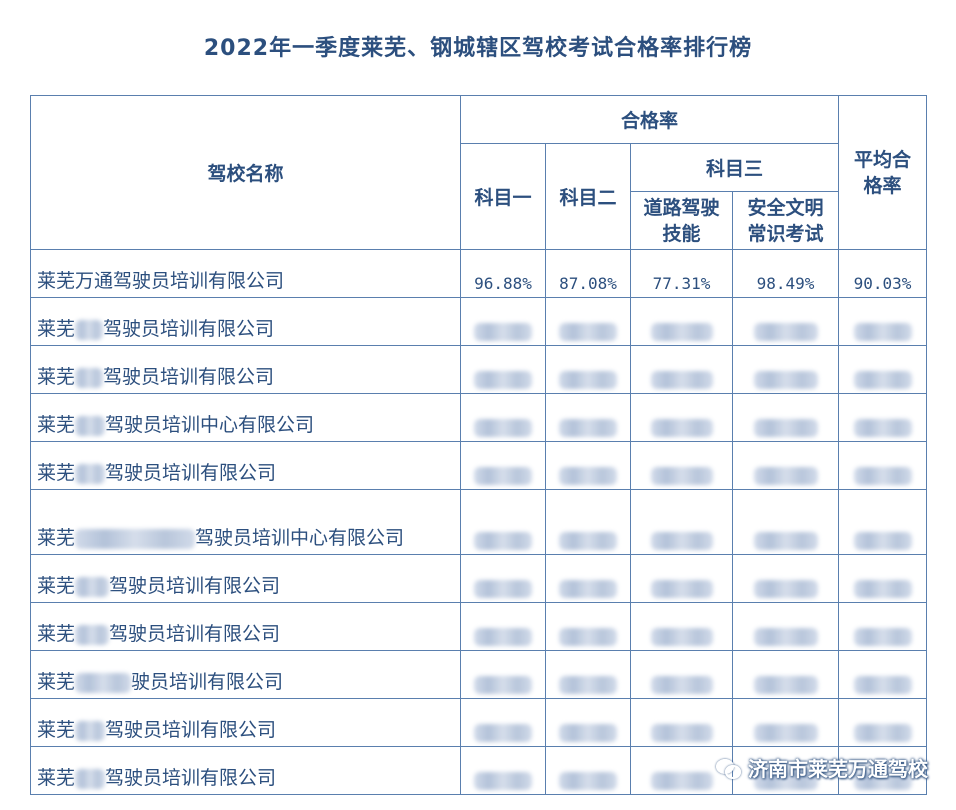  What do you see at coordinates (838, 769) in the screenshot?
I see `watermark-text: 济南市莱芜万通驾校` at bounding box center [838, 769].